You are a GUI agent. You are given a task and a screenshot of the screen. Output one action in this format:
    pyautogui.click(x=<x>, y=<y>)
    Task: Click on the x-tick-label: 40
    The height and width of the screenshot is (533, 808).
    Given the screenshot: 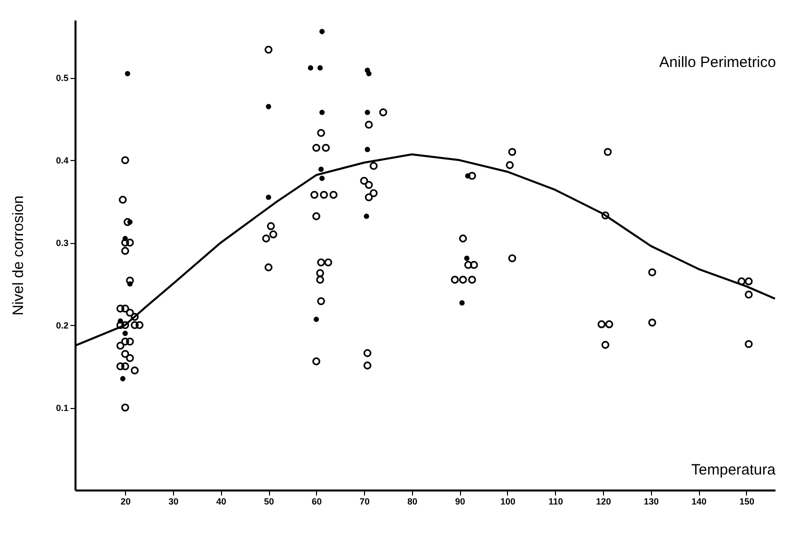 What is the action you would take?
    pyautogui.click(x=221, y=501)
    